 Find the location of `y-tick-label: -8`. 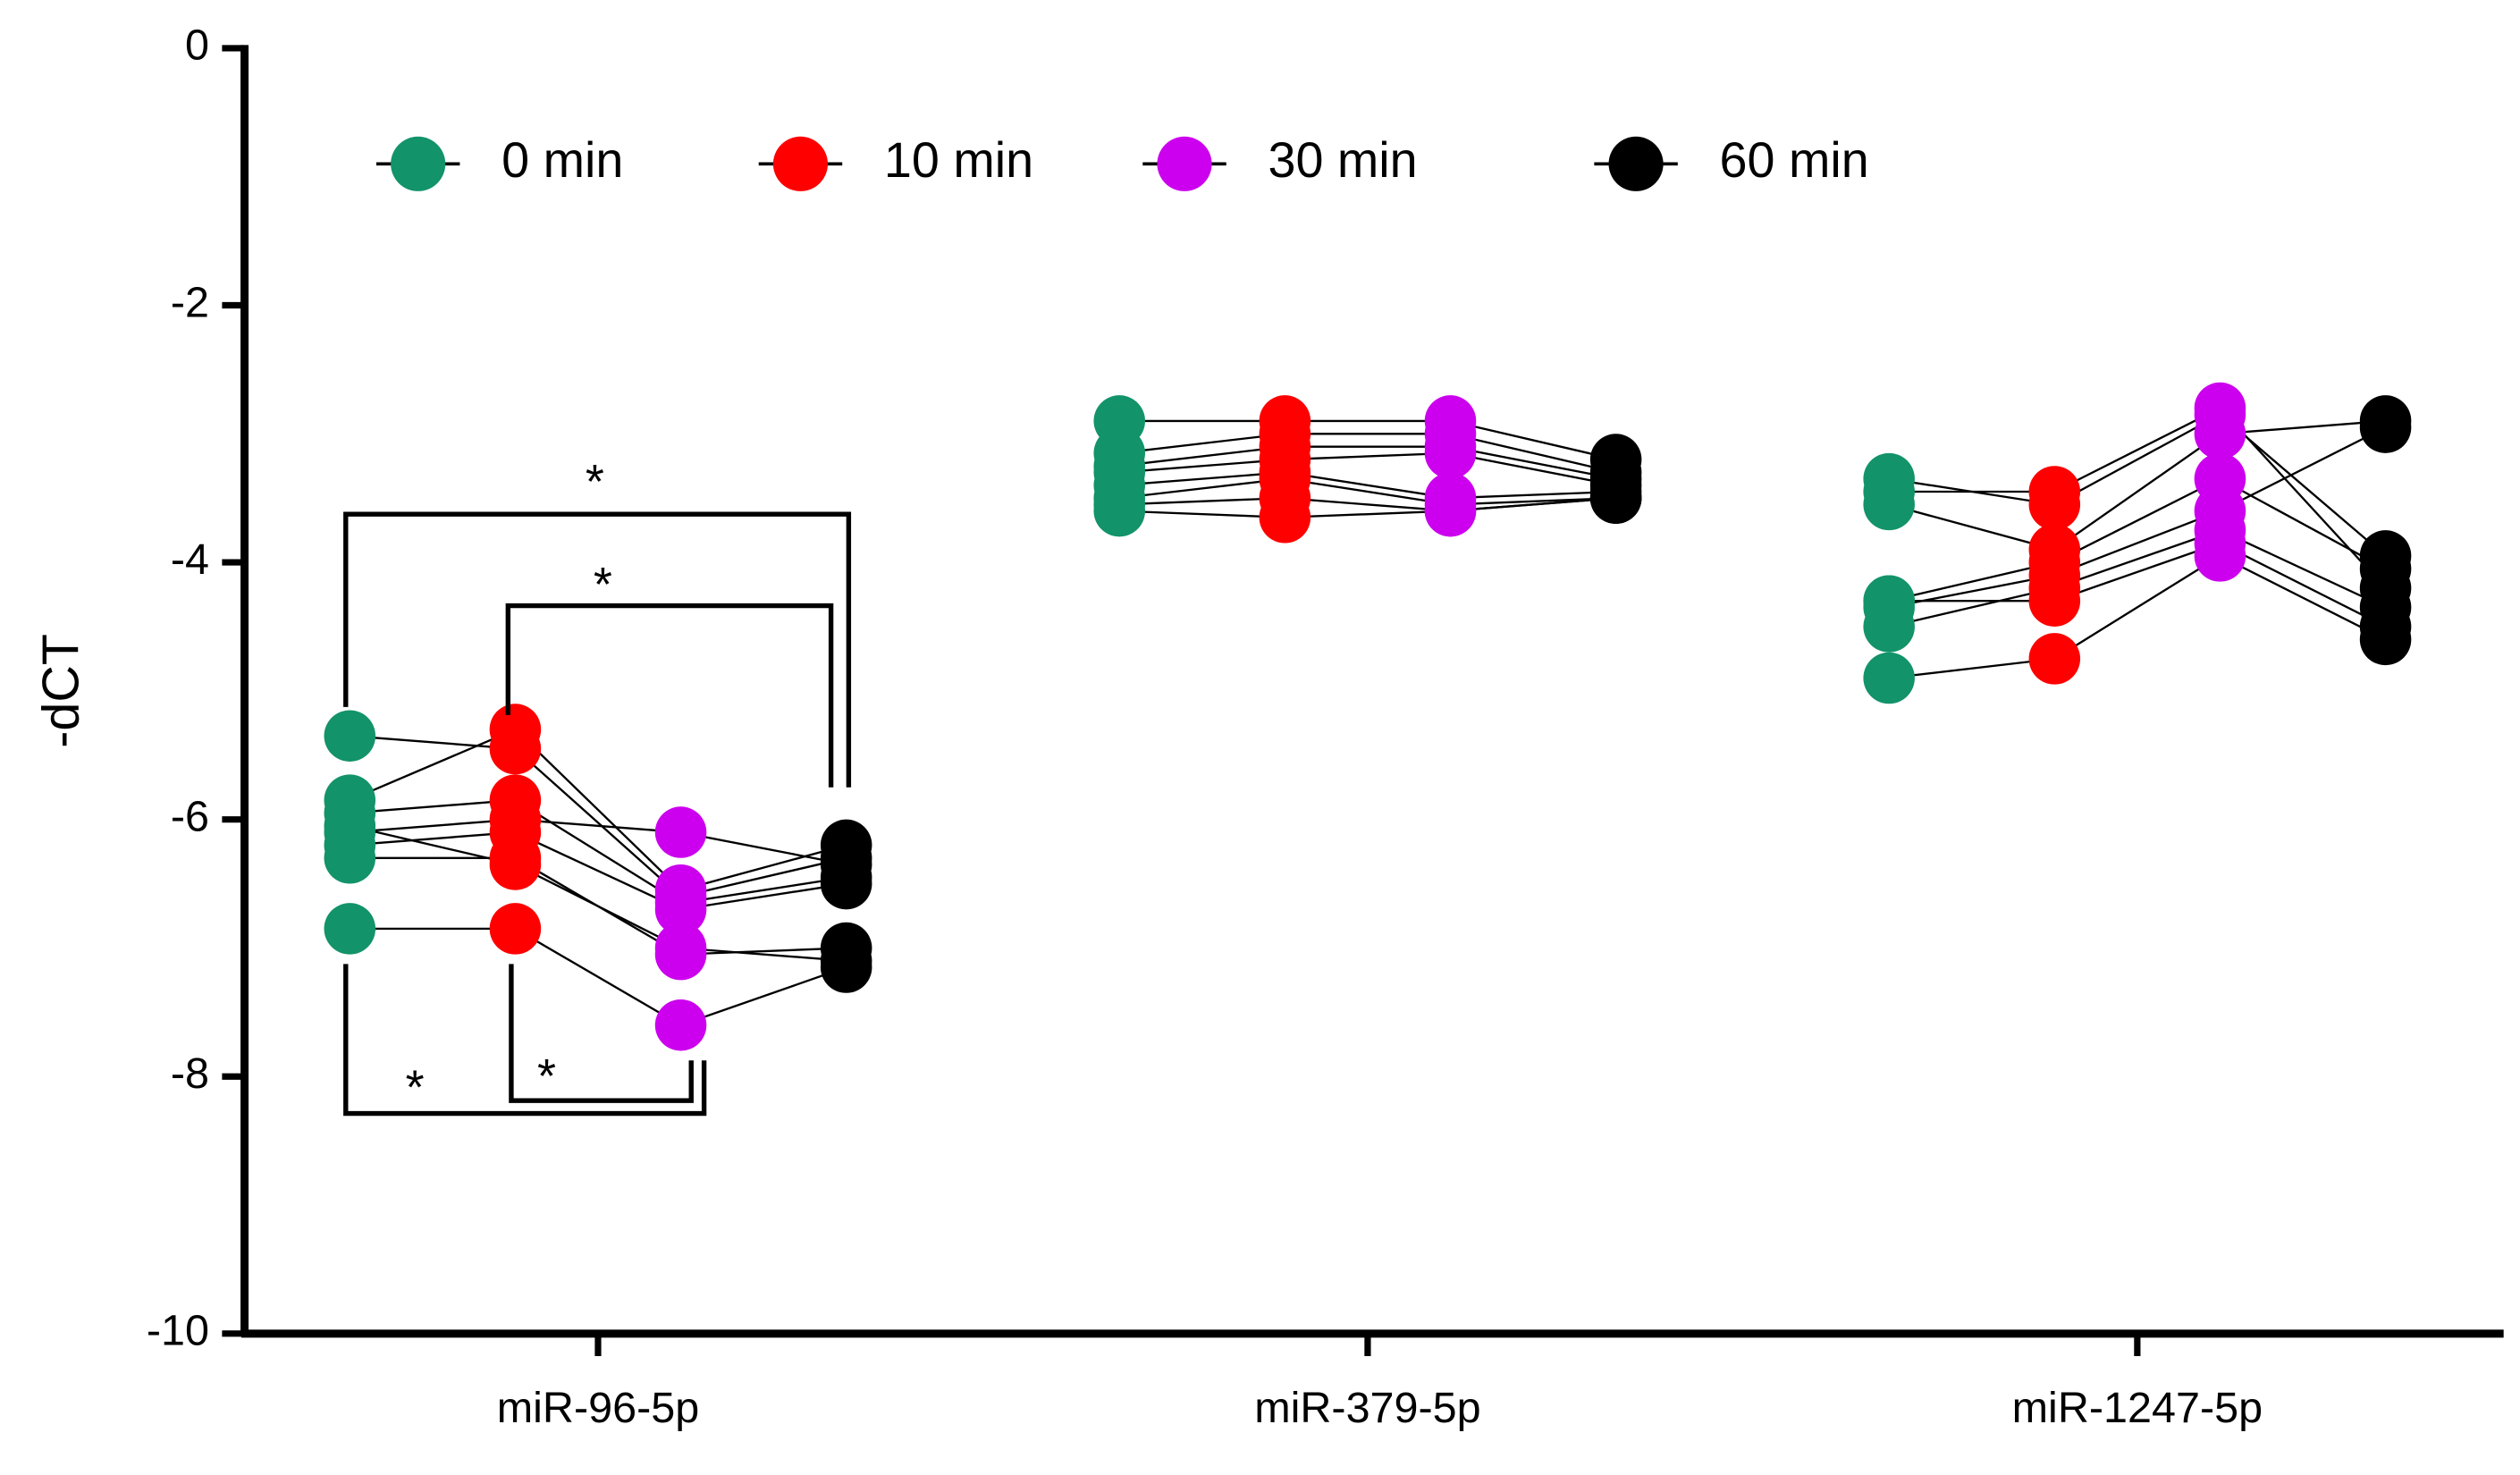

y-tick-label: -8 is located at coordinates (190, 1073).